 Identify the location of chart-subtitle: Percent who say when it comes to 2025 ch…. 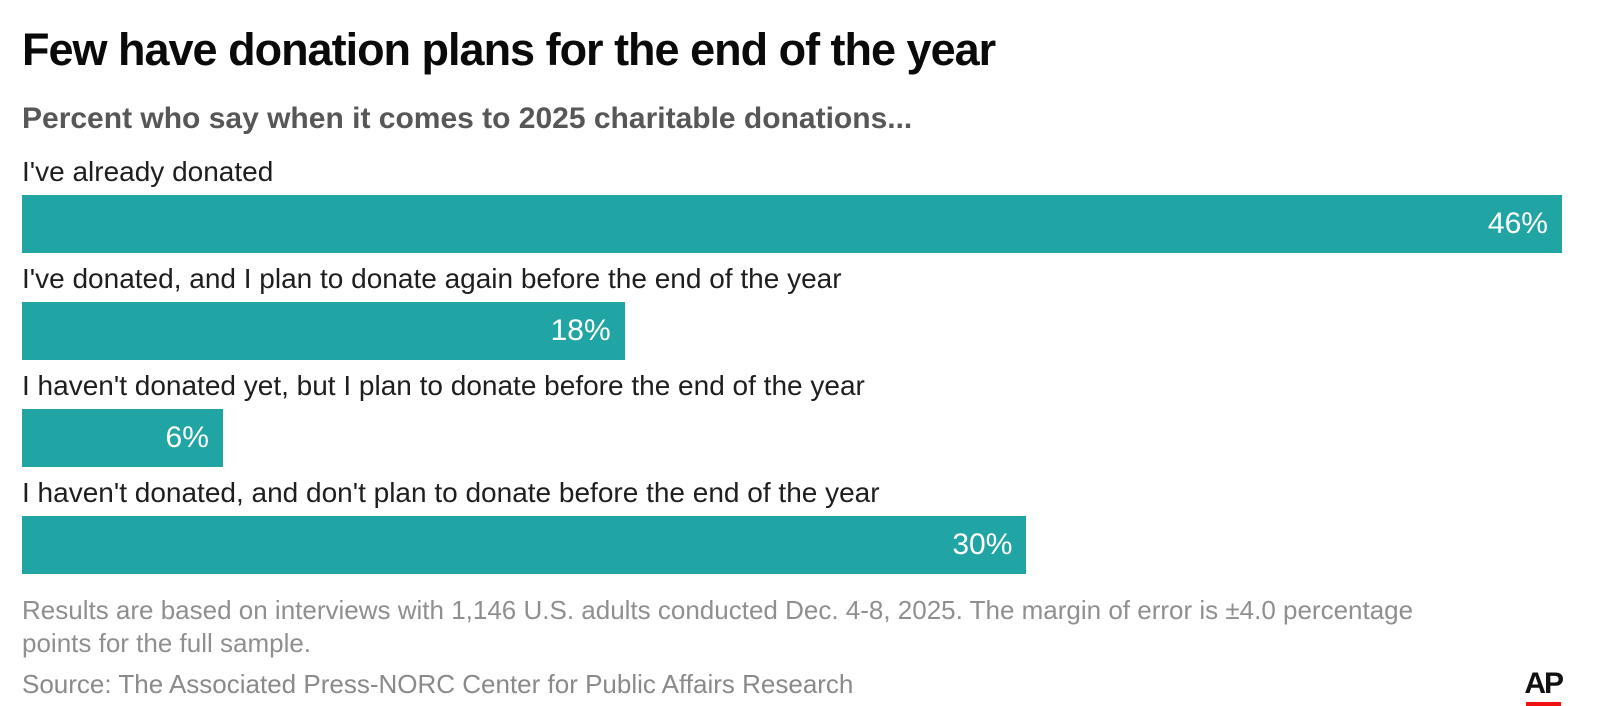
(467, 118).